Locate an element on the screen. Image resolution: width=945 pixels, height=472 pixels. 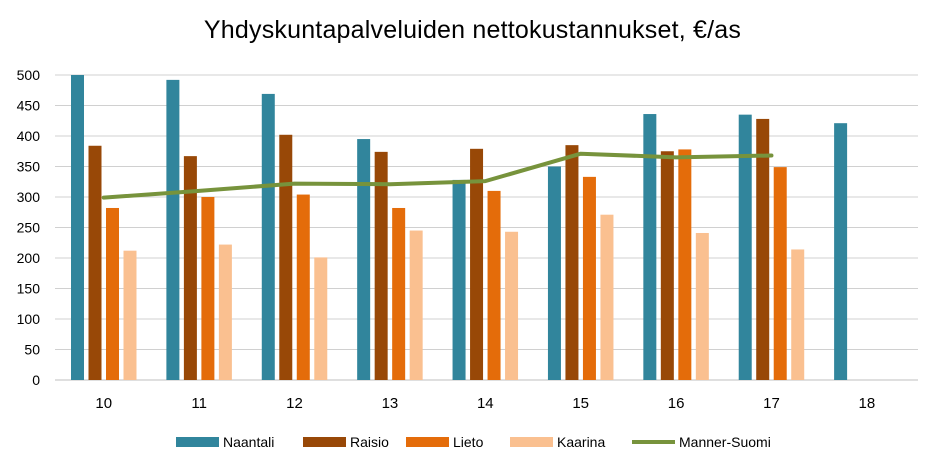
line-manner-suomi is located at coordinates (437, 175).